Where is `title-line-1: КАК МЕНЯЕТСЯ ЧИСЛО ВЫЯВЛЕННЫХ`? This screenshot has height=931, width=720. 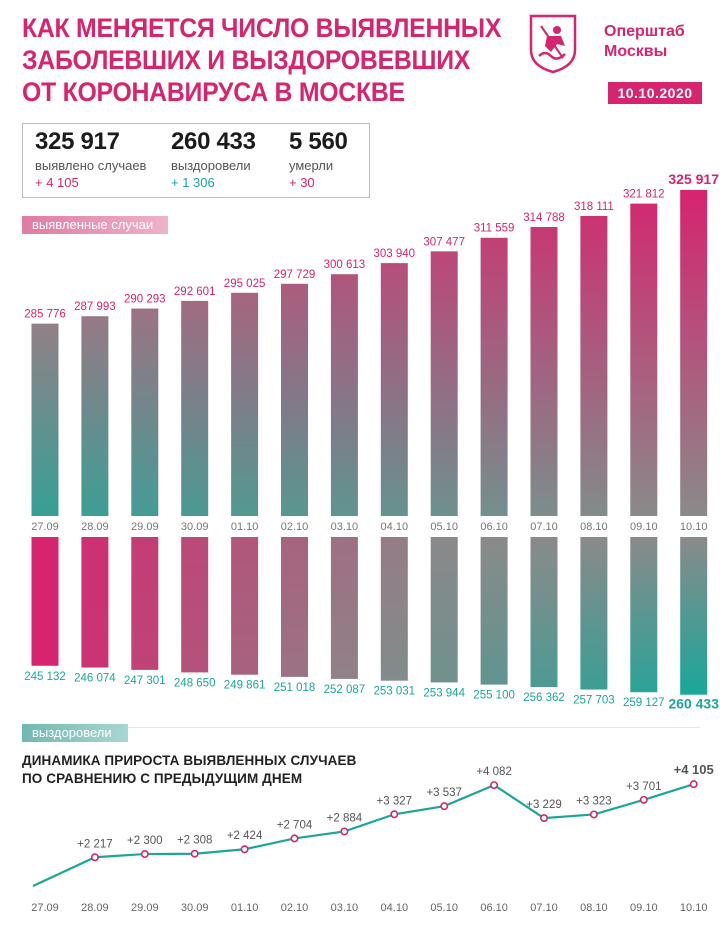
title-line-1: КАК МЕНЯЕТСЯ ЧИСЛО ВЫЯВЛЕННЫХ is located at coordinates (262, 28).